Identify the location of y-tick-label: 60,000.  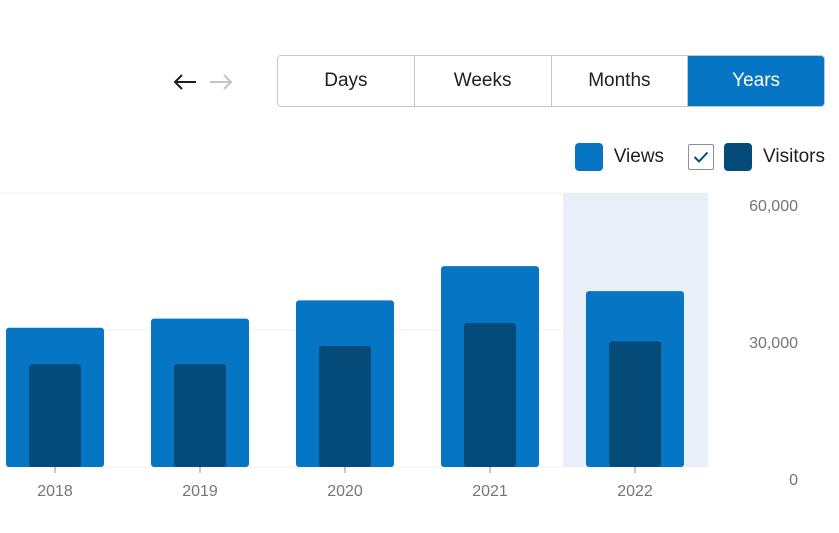
(773, 206).